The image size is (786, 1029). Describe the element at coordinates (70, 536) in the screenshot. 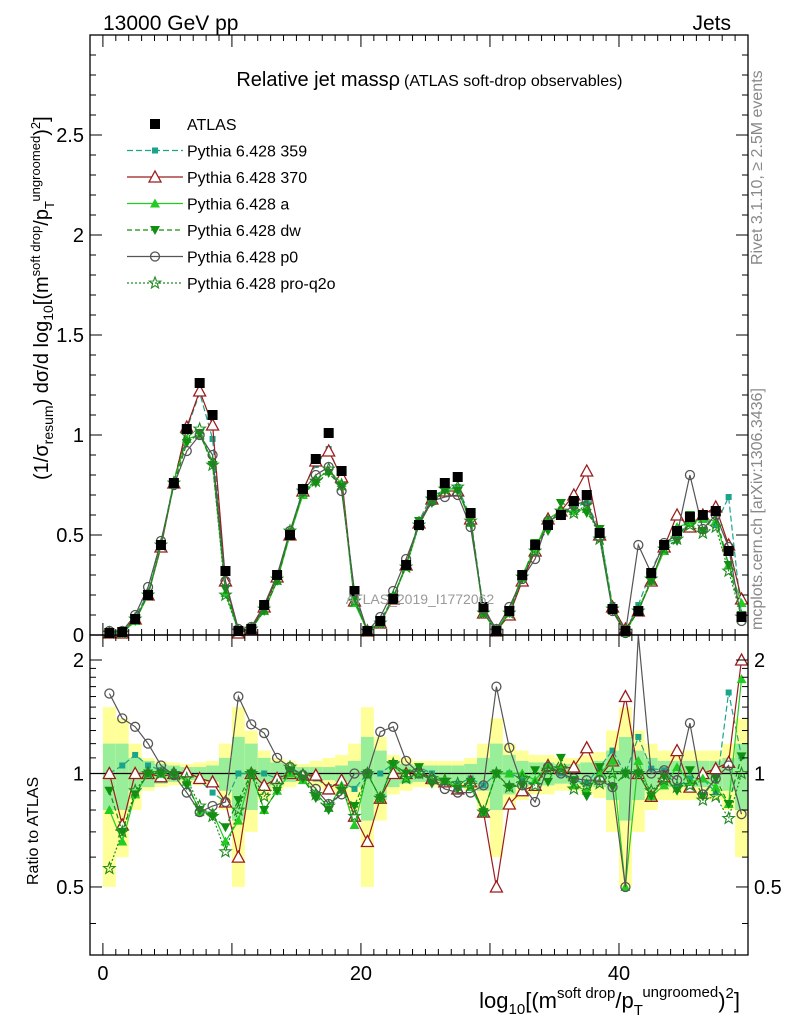

I see `y-tick-label: 0.5` at that location.